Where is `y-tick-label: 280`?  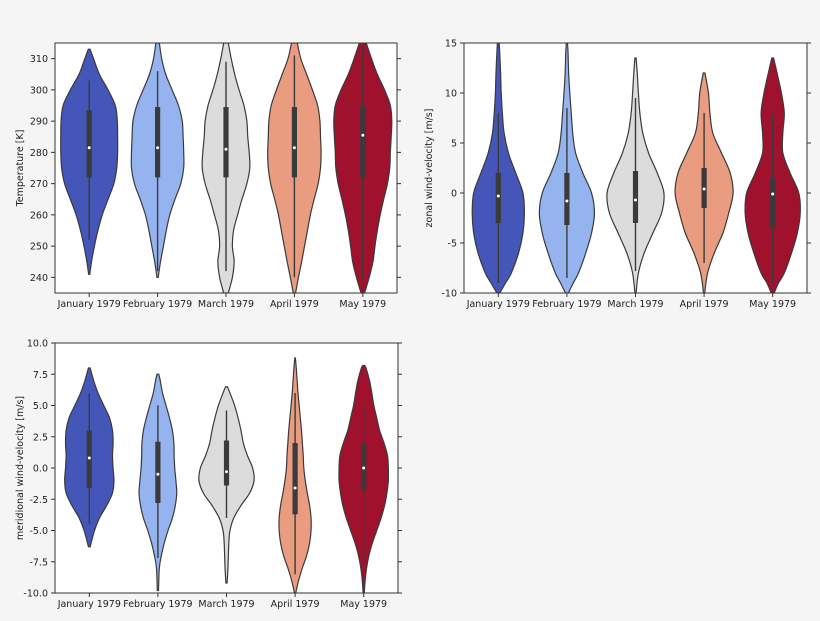
y-tick-label: 280 is located at coordinates (39, 153).